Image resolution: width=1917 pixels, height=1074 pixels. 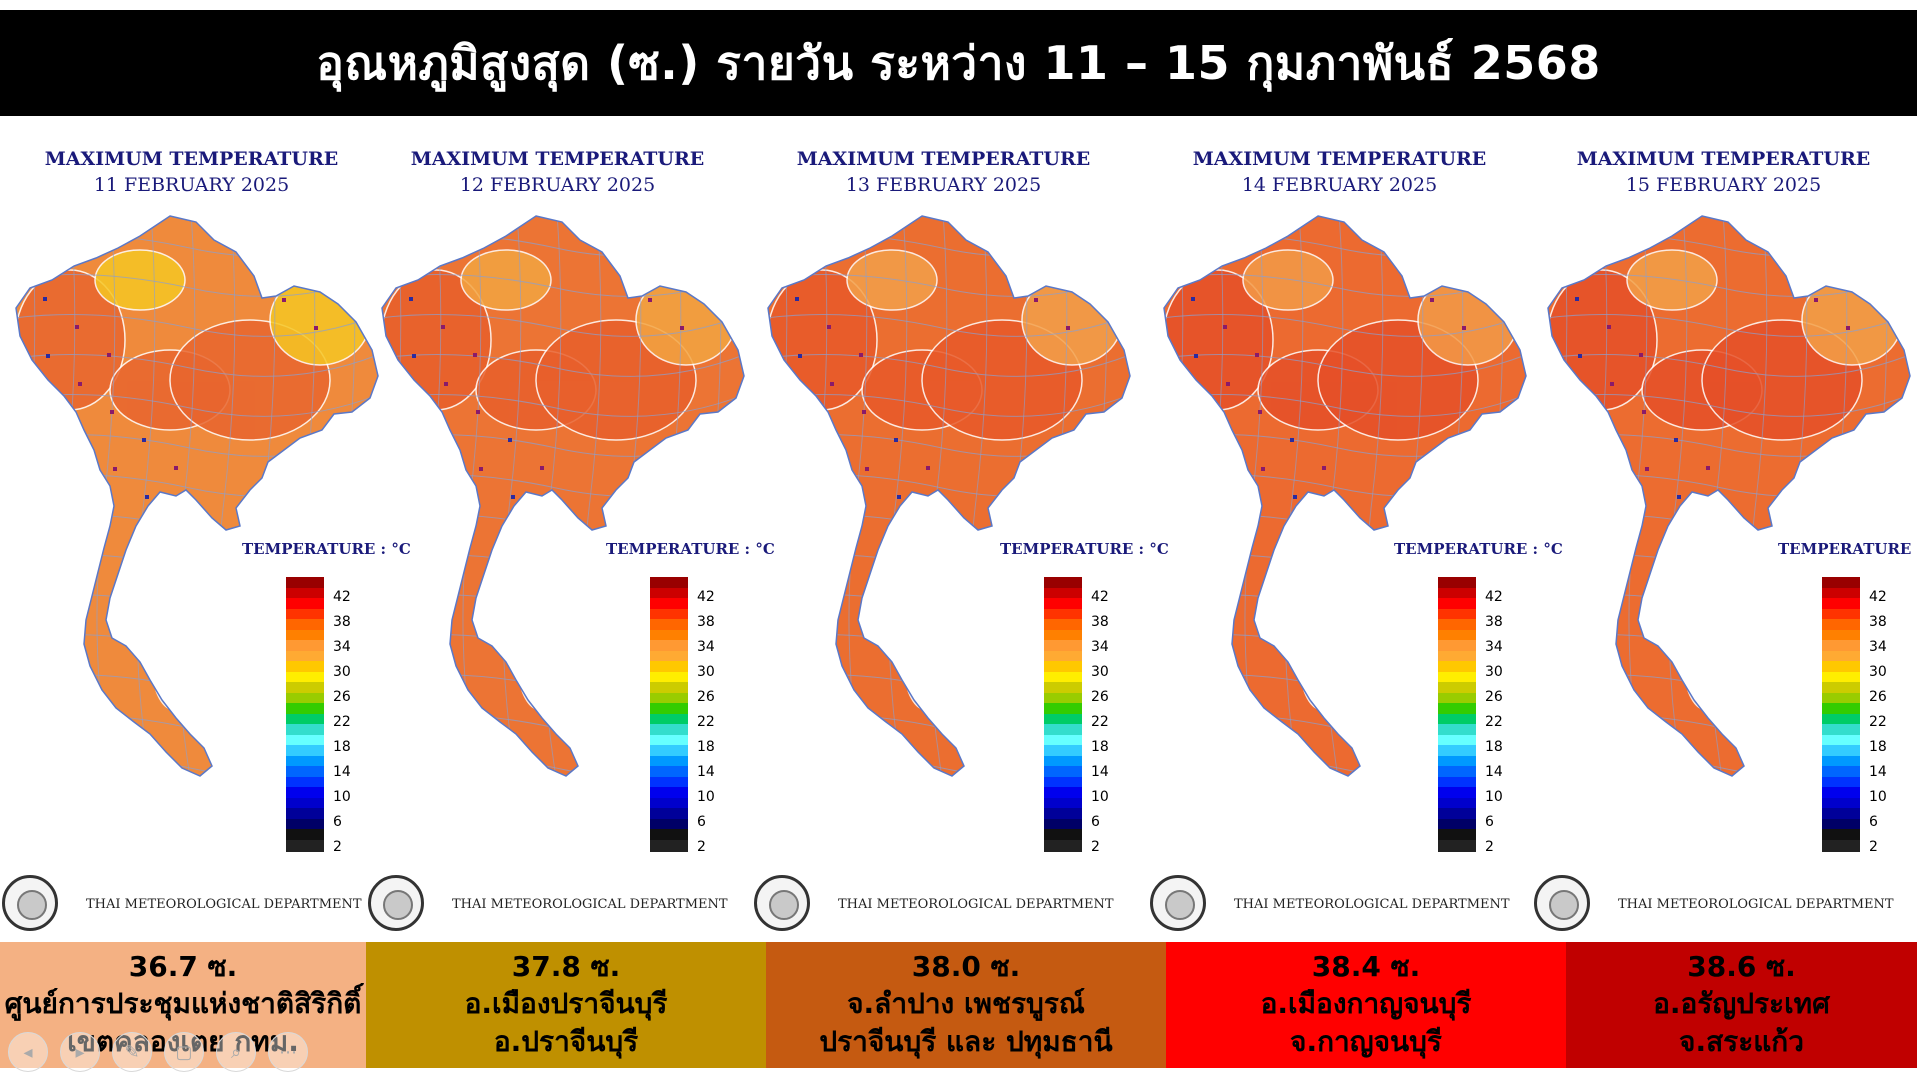 What do you see at coordinates (706, 672) in the screenshot?
I see `legend-tick-label: 30` at bounding box center [706, 672].